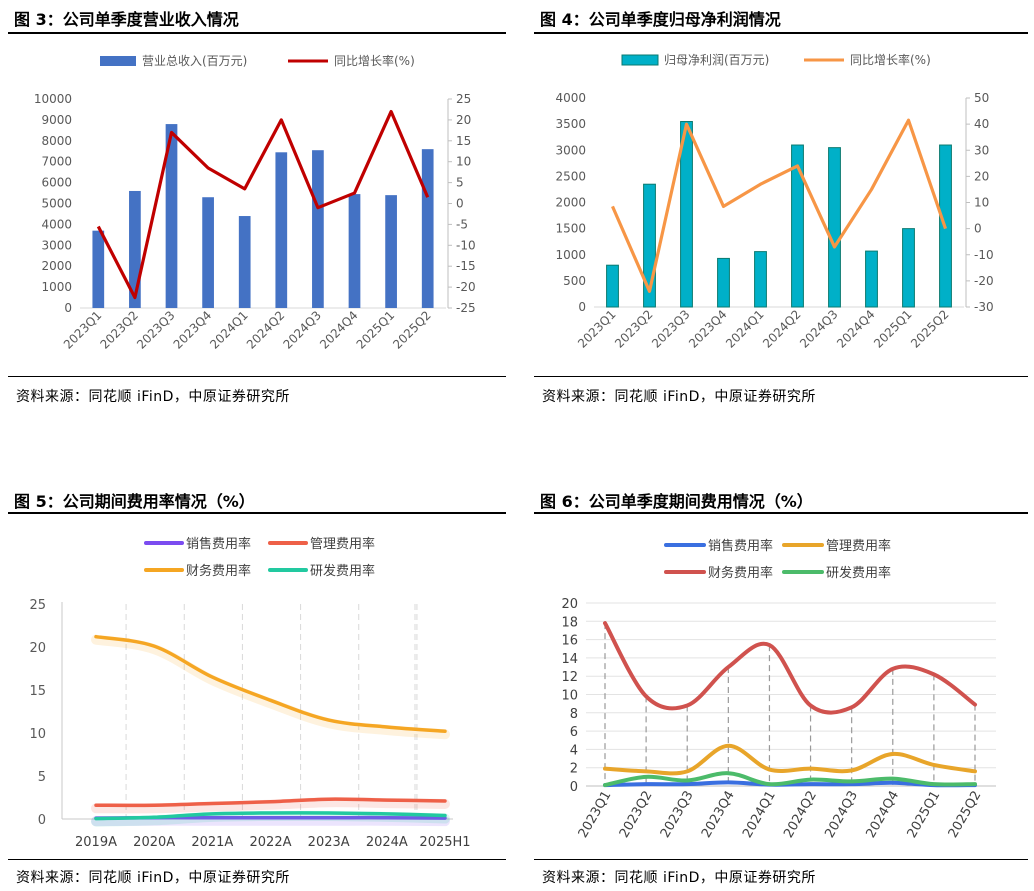 This screenshot has width=1034, height=891. Describe the element at coordinates (53, 99) in the screenshot. I see `chart1-ytick-left-10: 10000` at that location.